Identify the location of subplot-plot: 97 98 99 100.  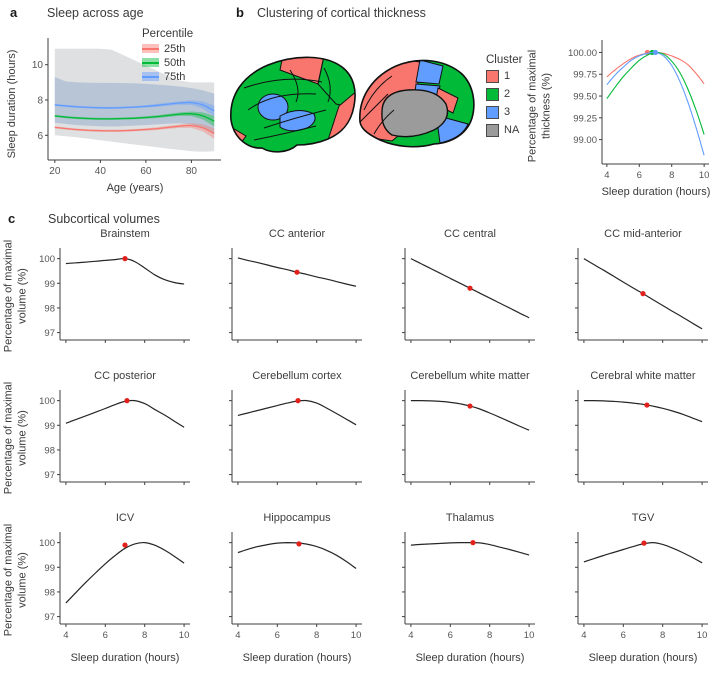
(114, 295).